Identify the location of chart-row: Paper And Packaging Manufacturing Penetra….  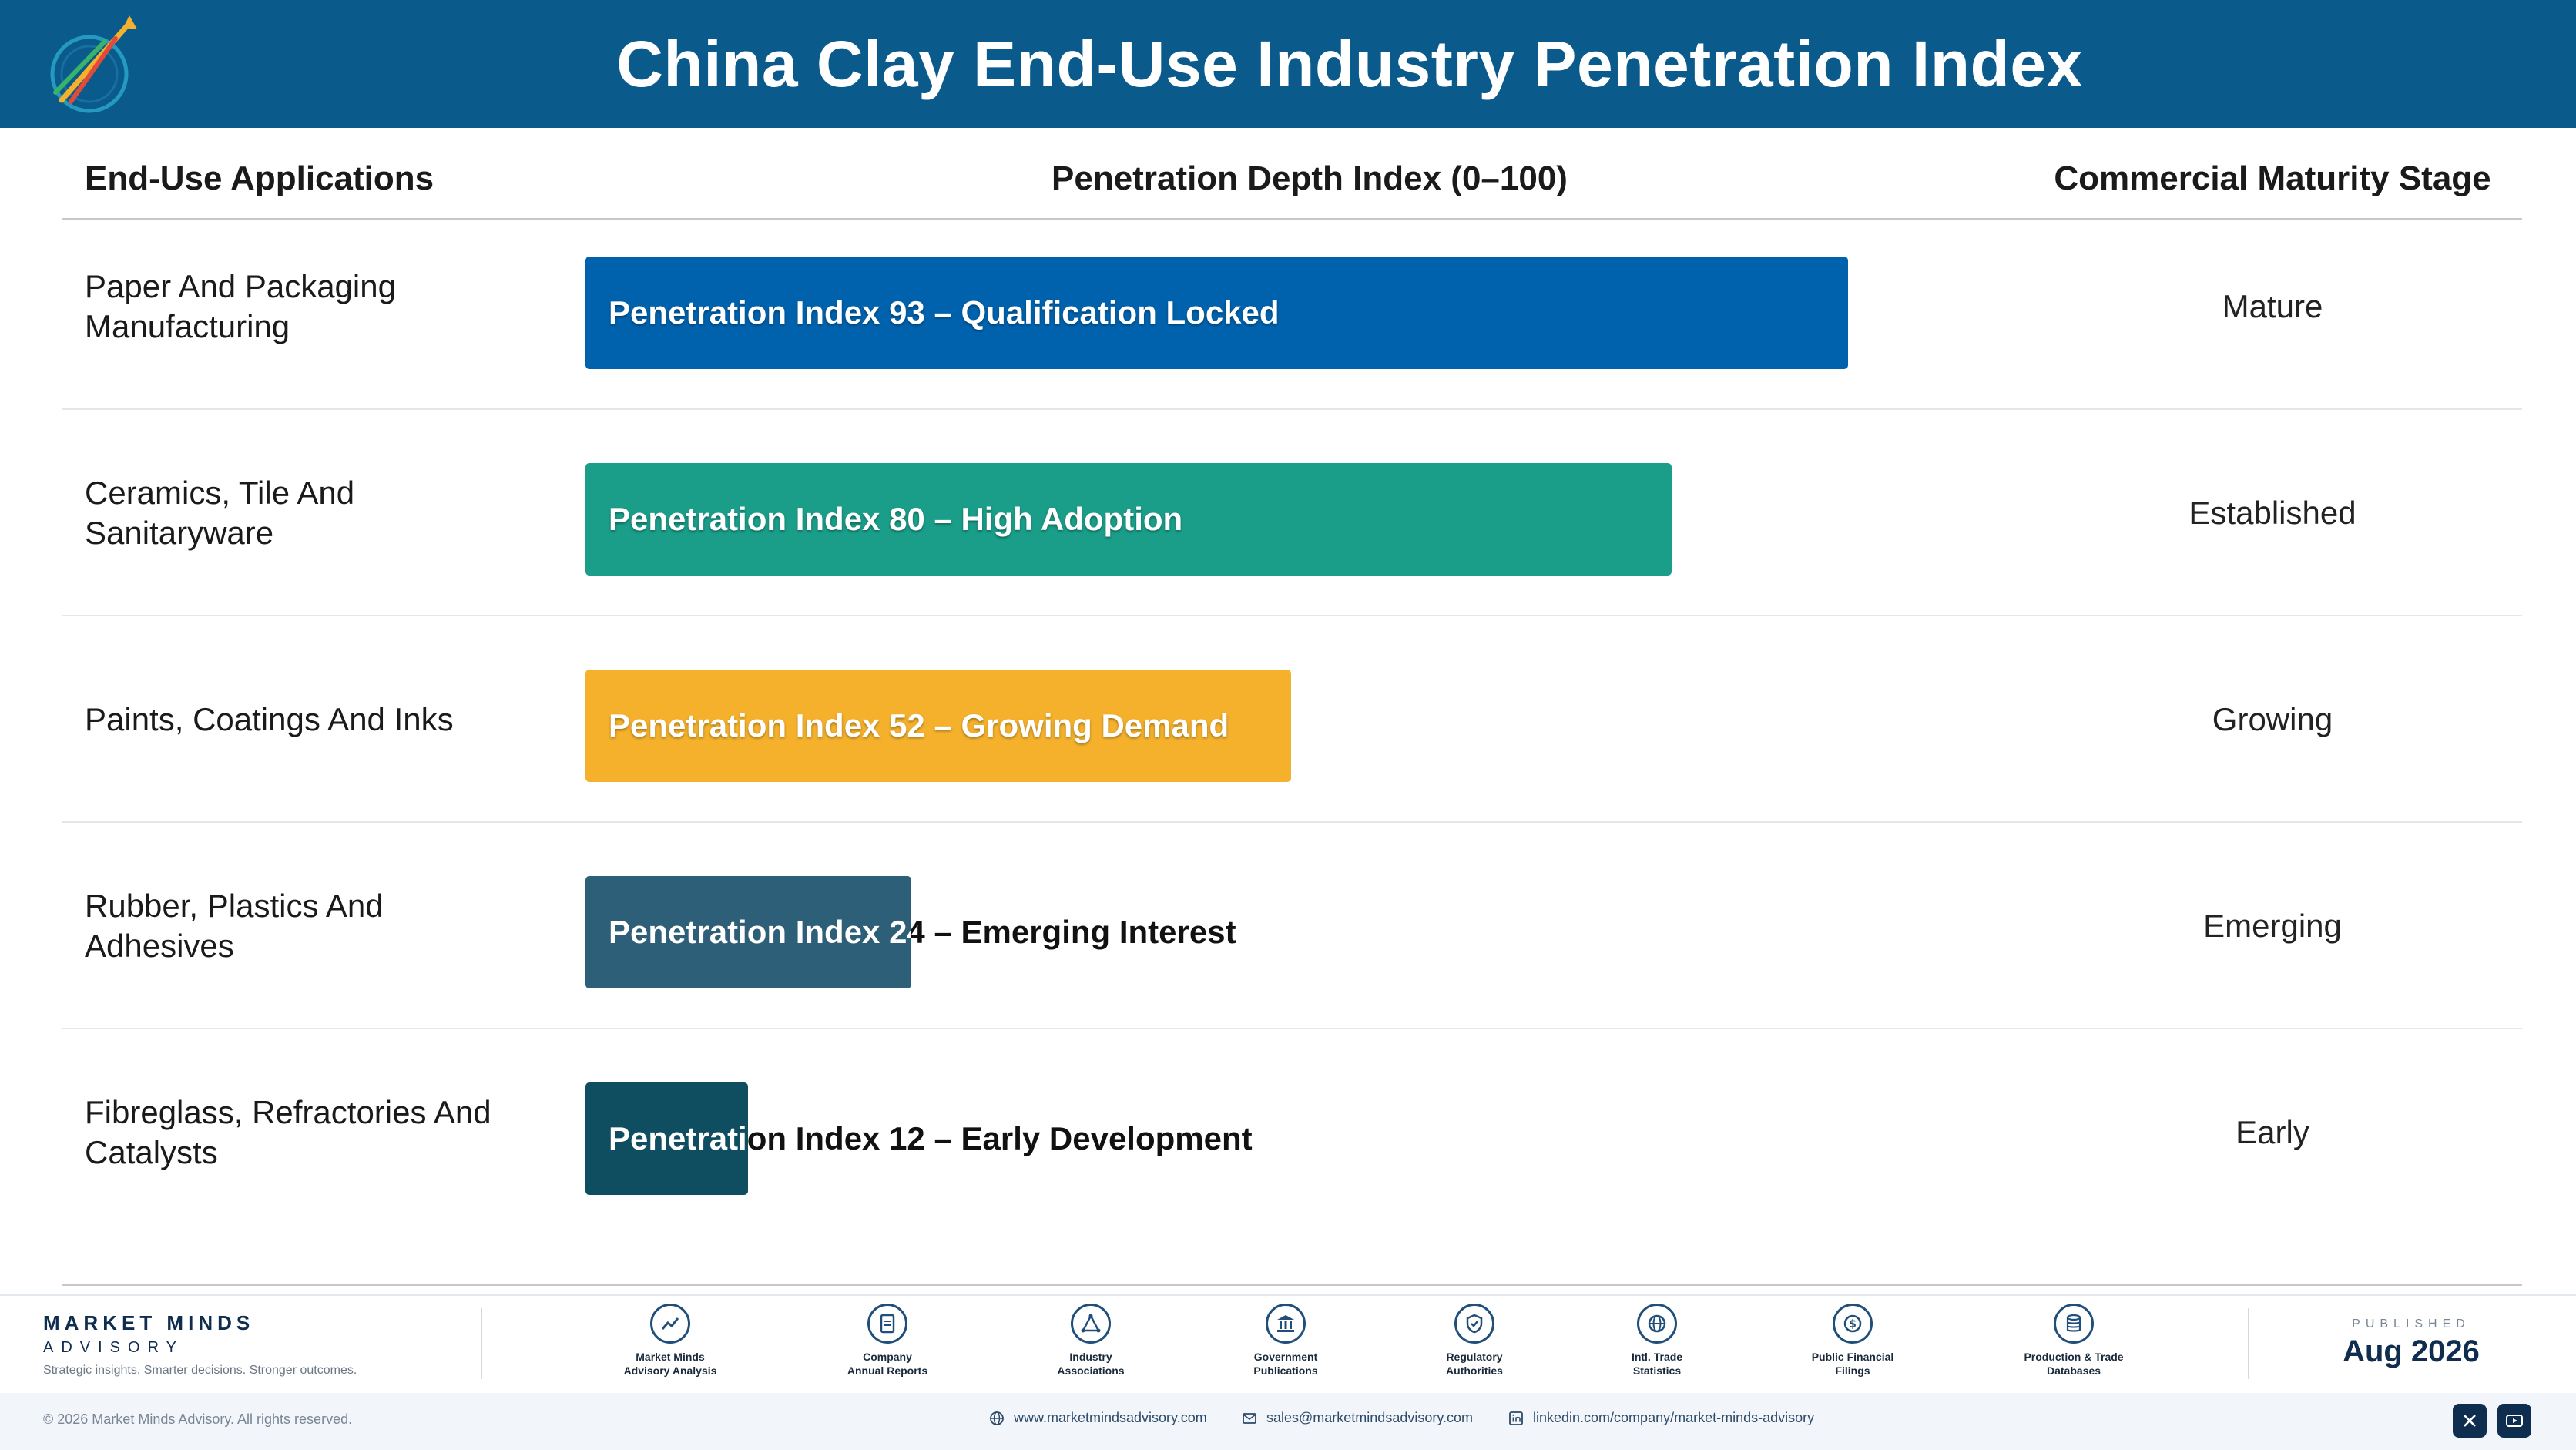
(1292, 306).